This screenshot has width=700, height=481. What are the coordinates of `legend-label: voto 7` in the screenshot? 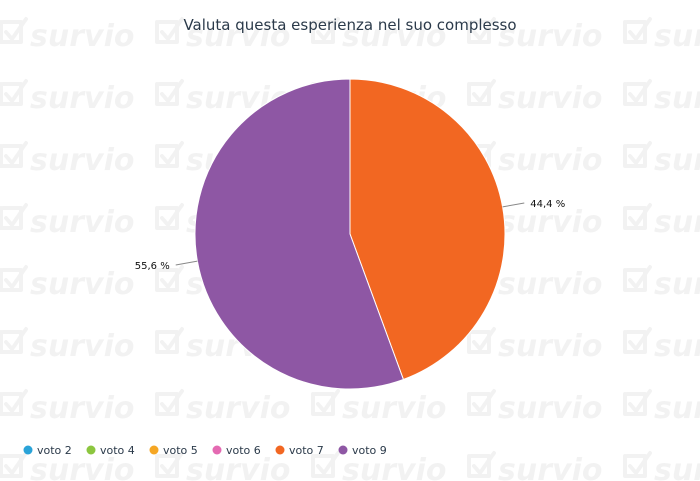 It's located at (306, 450).